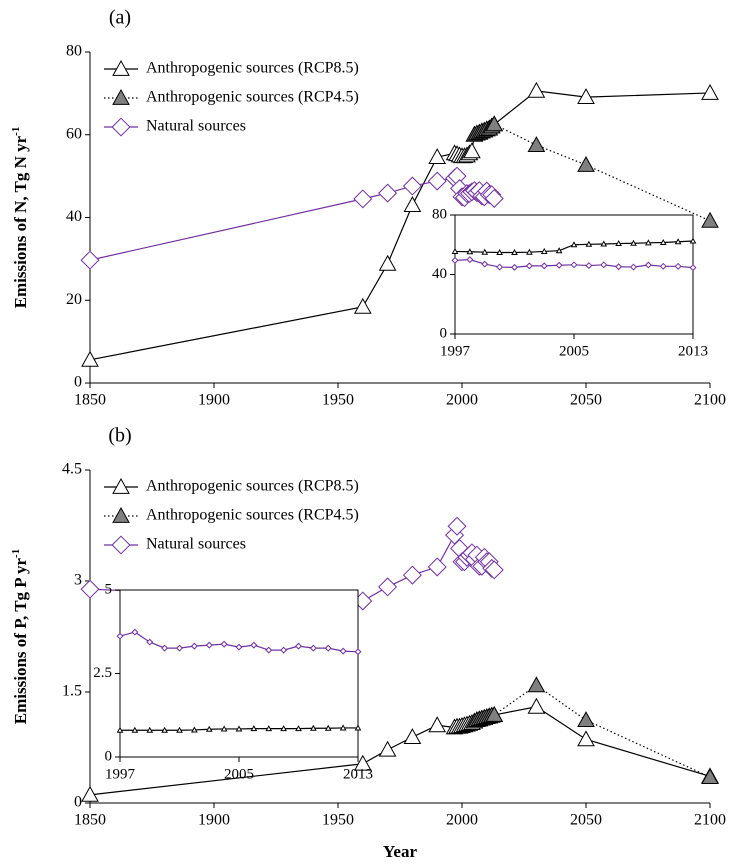 The image size is (731, 868). What do you see at coordinates (78, 580) in the screenshot?
I see `y-tick-label: 3` at bounding box center [78, 580].